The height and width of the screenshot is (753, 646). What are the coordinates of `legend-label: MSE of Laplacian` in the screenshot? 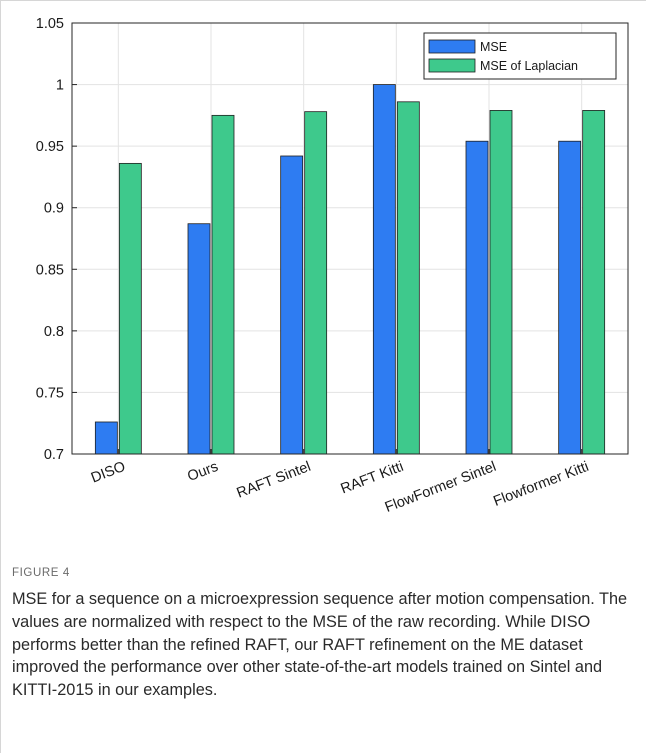 It's located at (529, 66).